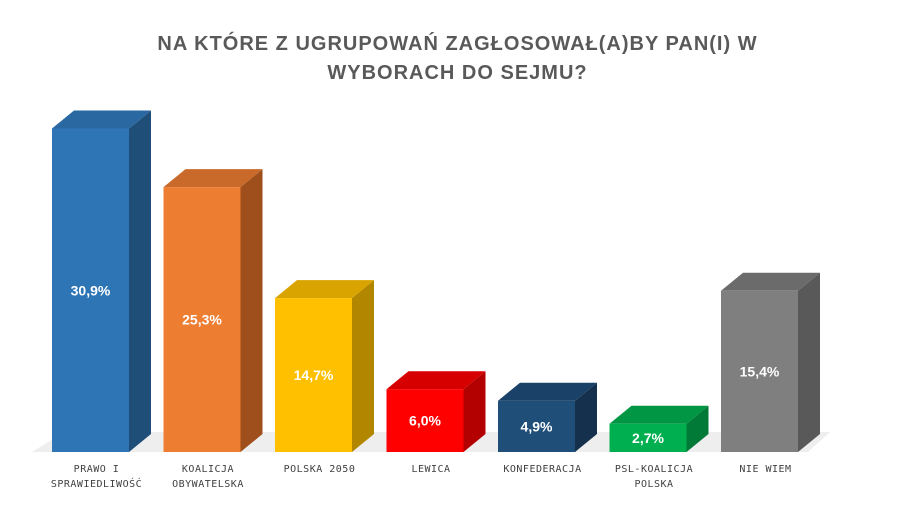 This screenshot has height=512, width=915. What do you see at coordinates (457, 73) in the screenshot?
I see `chart-title-line-2: WYBORACH DO SEJMU?` at bounding box center [457, 73].